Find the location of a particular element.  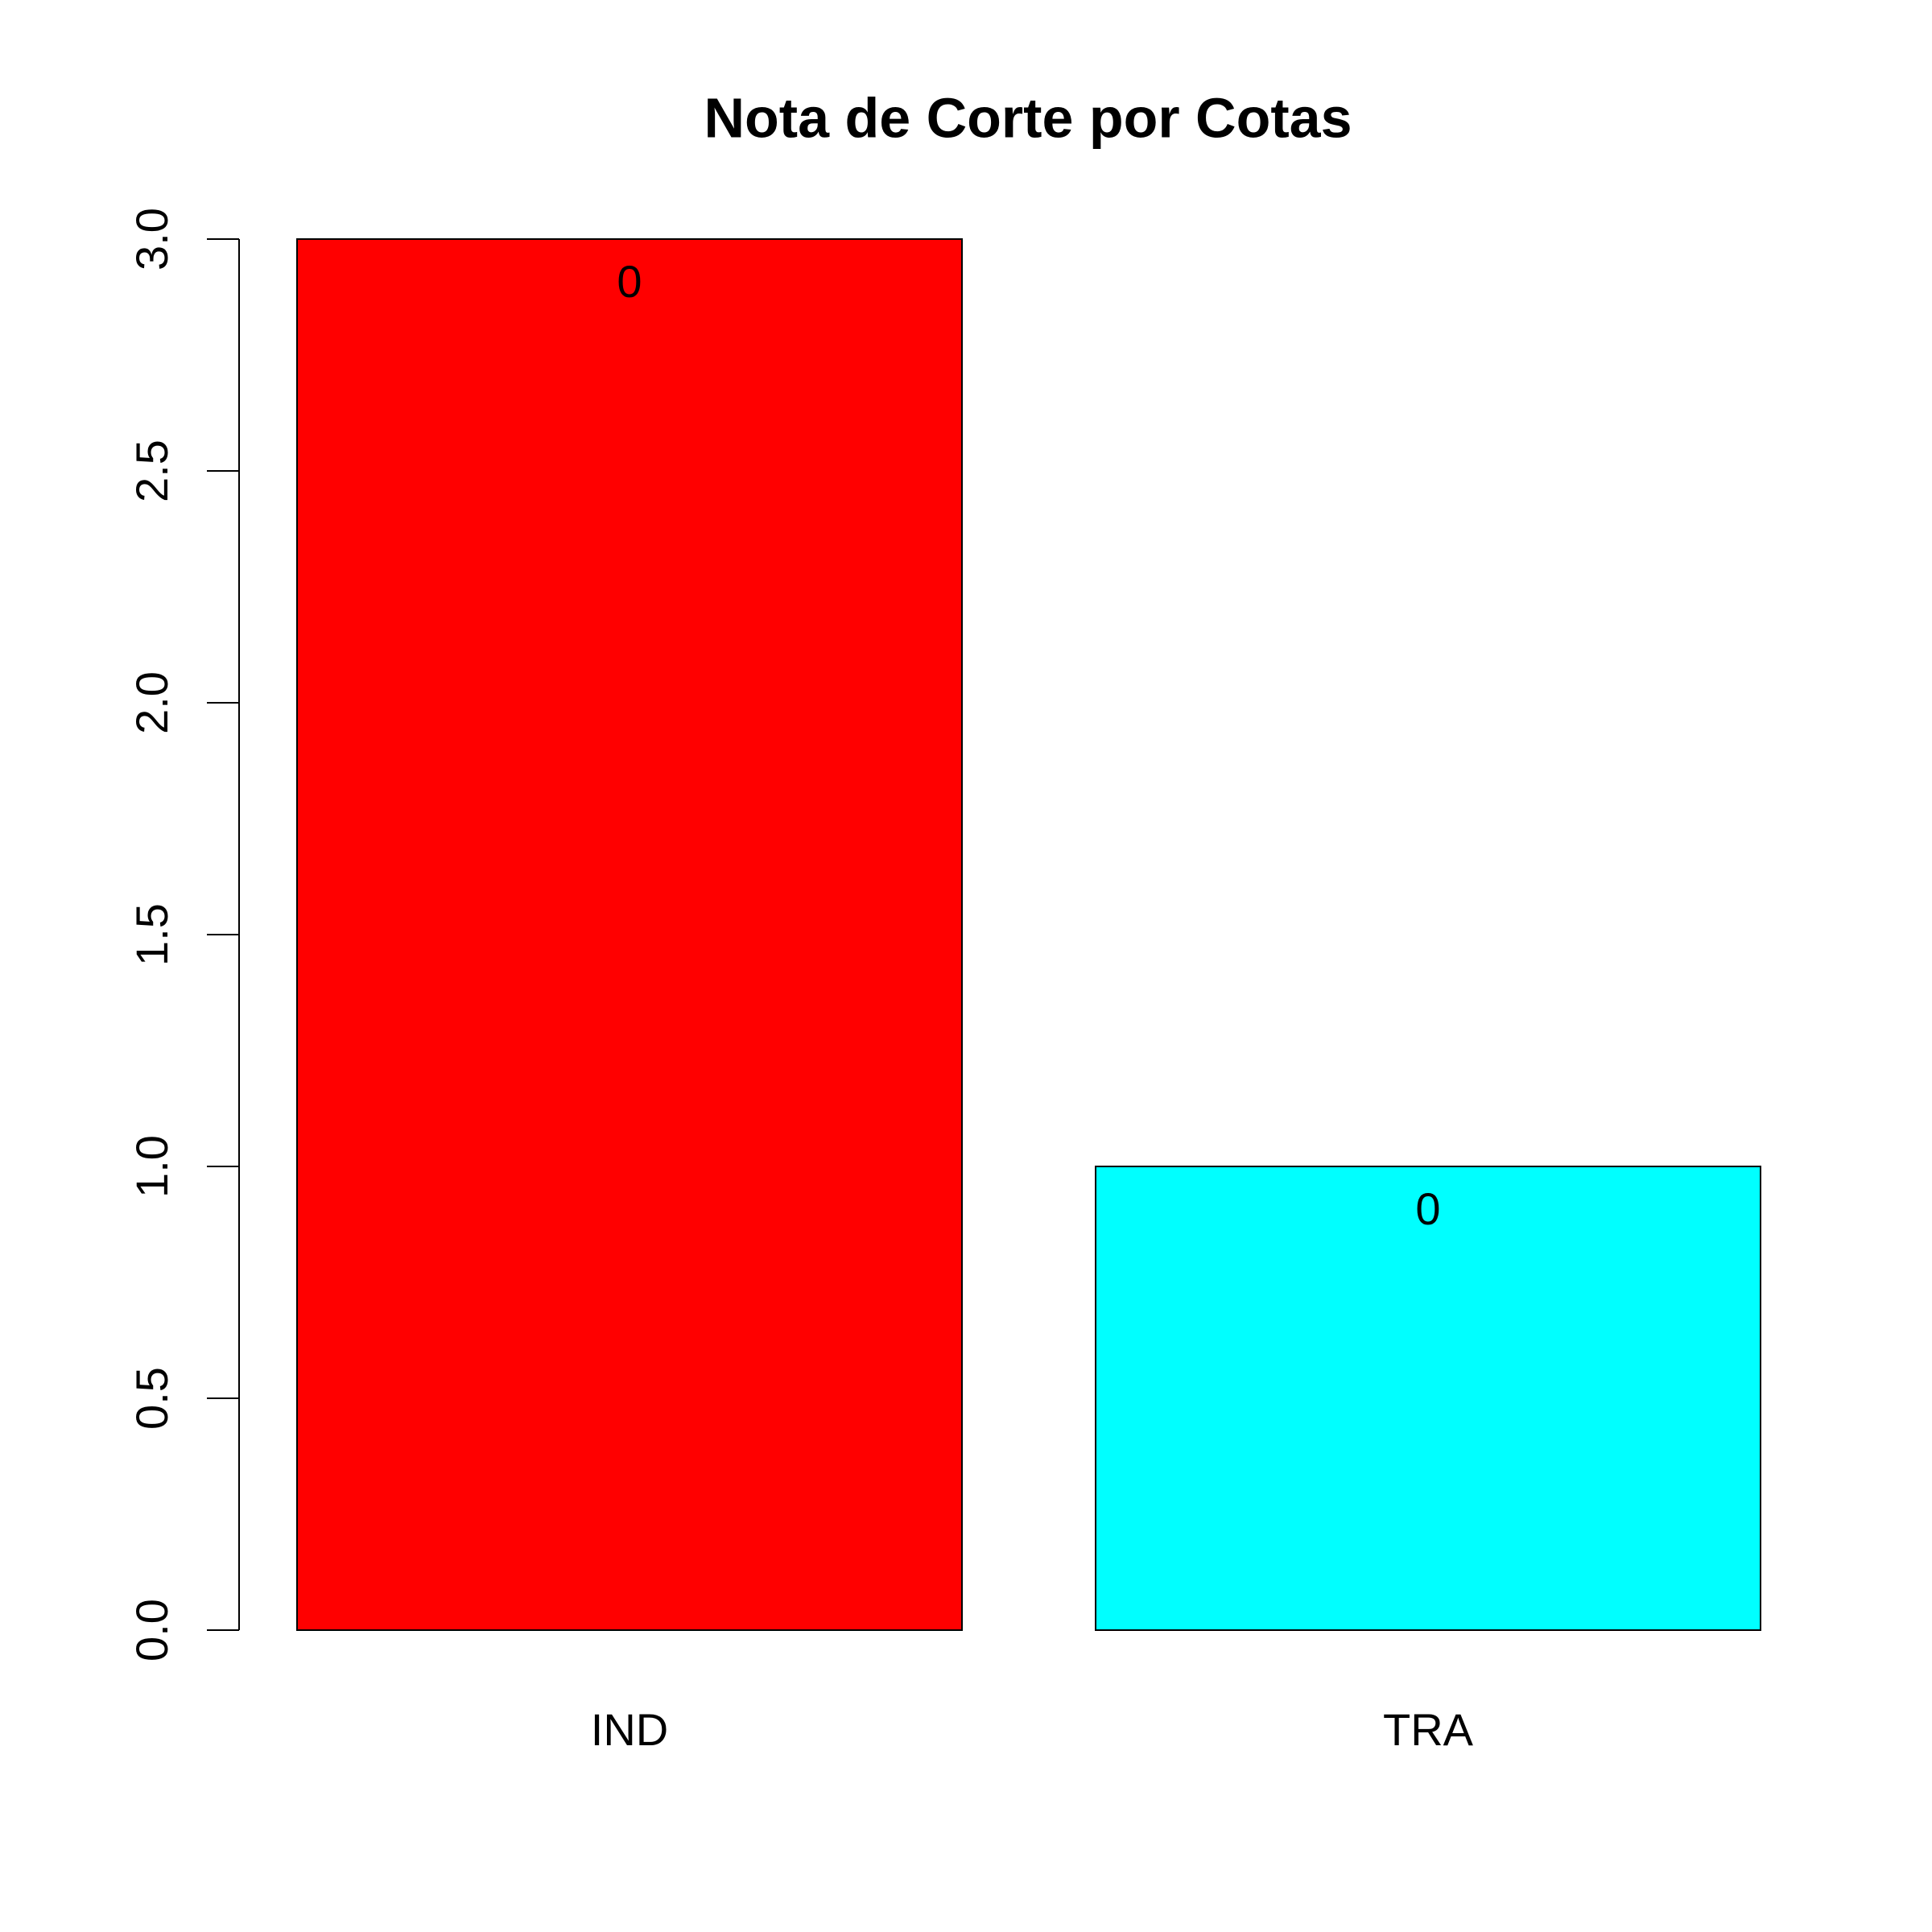

y-tick-label: 1.0 is located at coordinates (151, 1166).